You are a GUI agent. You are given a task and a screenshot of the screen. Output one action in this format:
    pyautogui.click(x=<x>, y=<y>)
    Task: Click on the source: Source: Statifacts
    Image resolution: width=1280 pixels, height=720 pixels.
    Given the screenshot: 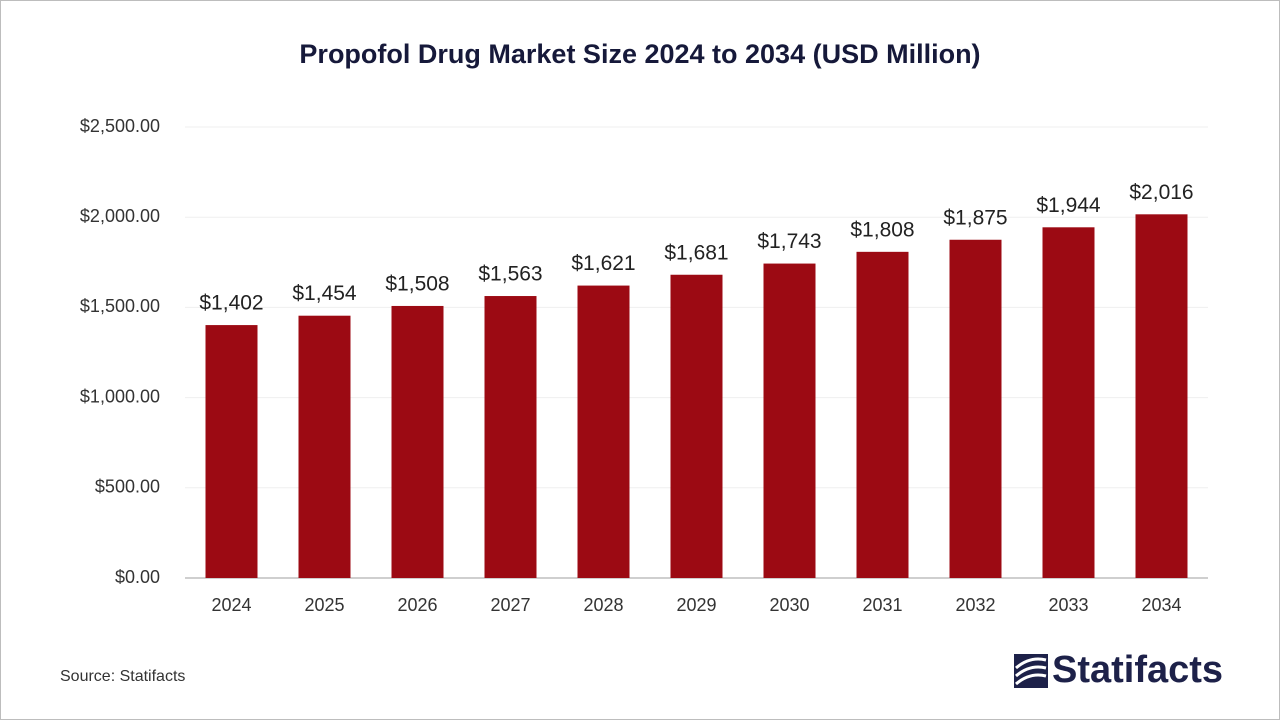 What is the action you would take?
    pyautogui.click(x=122, y=676)
    